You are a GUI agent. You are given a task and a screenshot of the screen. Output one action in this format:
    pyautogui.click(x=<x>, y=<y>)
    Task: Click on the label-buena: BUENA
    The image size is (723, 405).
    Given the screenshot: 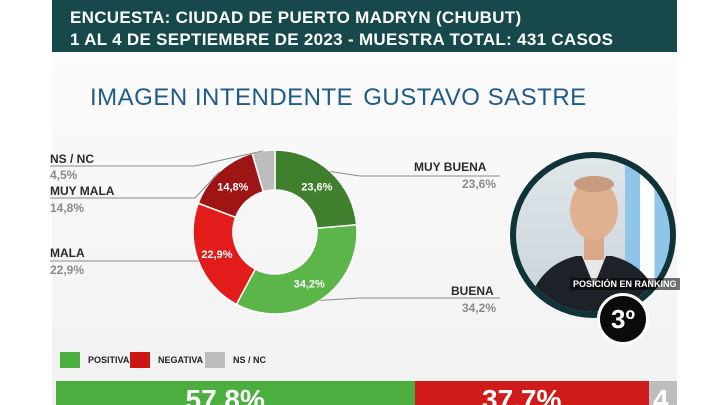 What is the action you would take?
    pyautogui.click(x=472, y=291)
    